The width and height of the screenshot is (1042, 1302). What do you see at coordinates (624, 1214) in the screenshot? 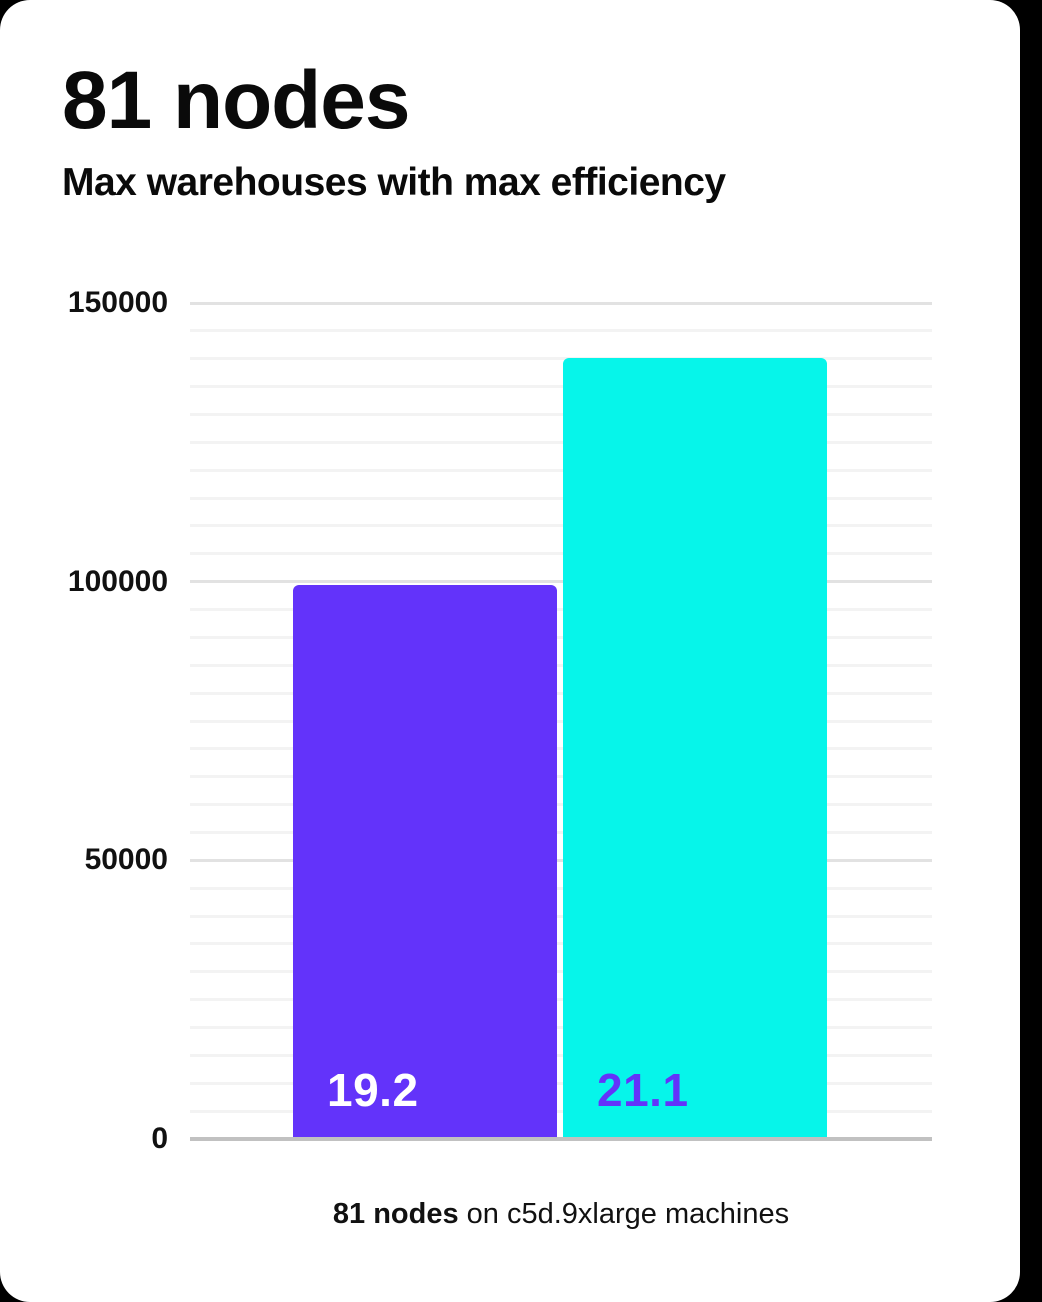
I see `caption-regular-text: on c5d.9xlarge machines` at bounding box center [624, 1214].